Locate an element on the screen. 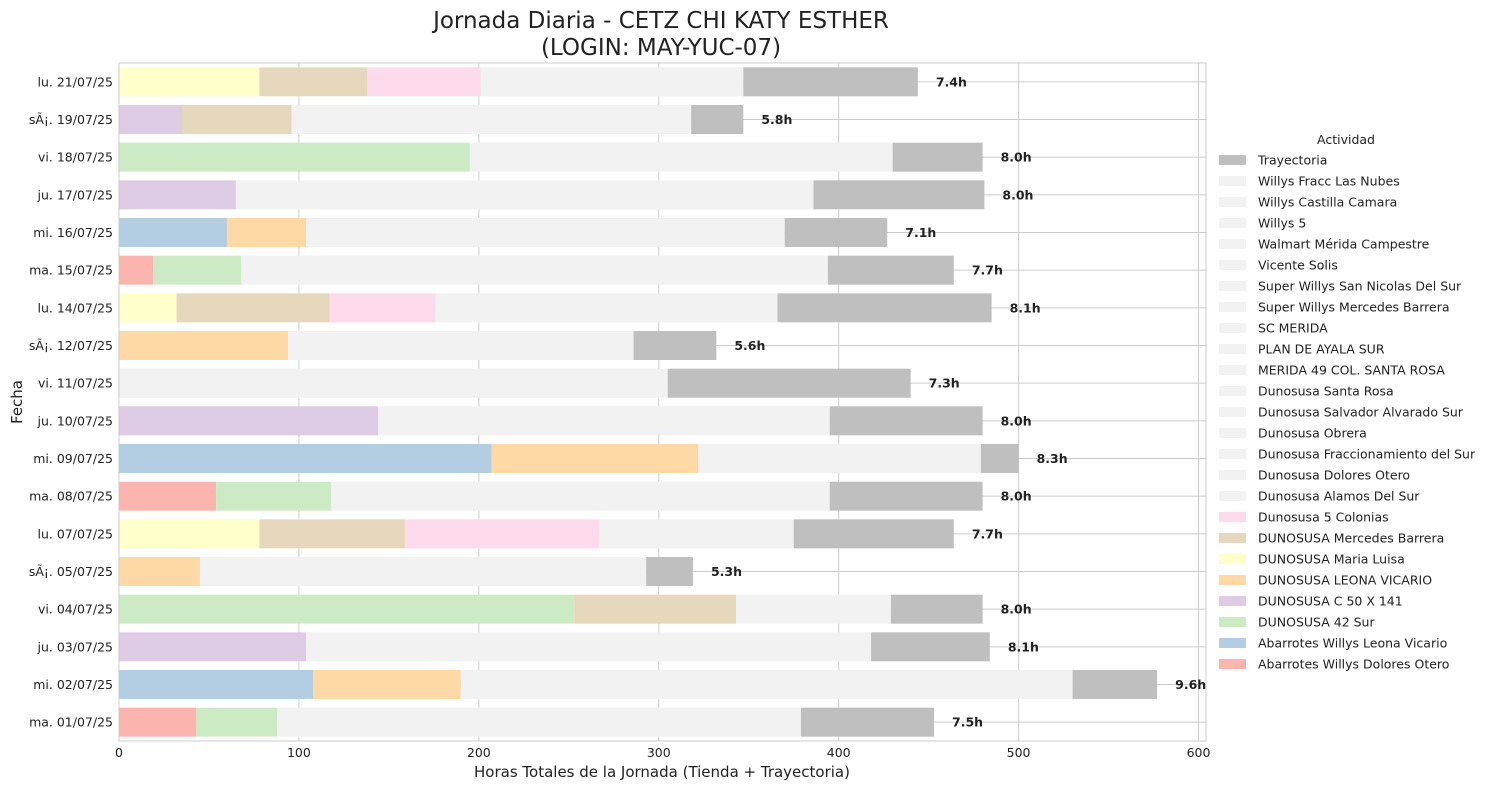  bar-total-label: 5.6h is located at coordinates (749, 345).